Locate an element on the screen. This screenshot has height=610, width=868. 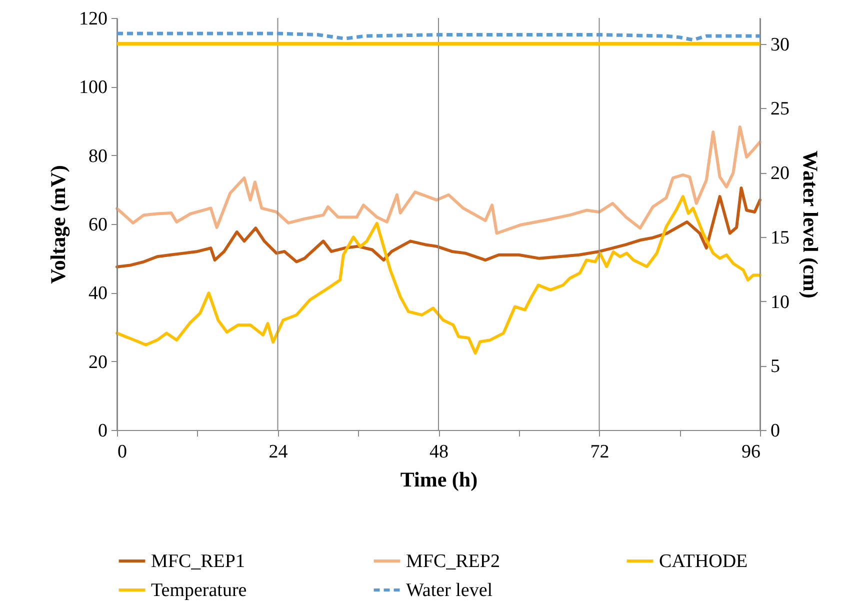
y2-tick-label: 5 is located at coordinates (775, 367).